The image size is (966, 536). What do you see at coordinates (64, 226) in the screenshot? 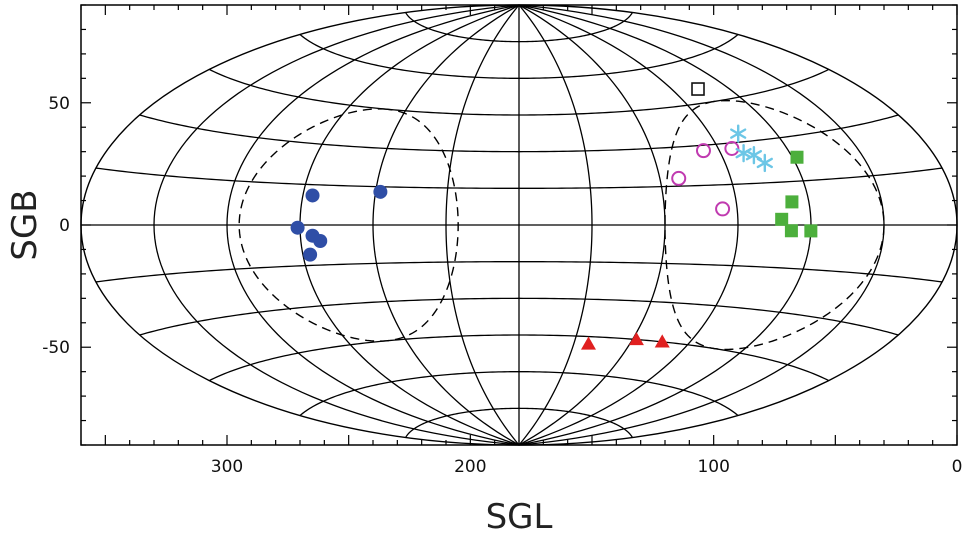
I see `y-tick-label: 0` at bounding box center [64, 226].